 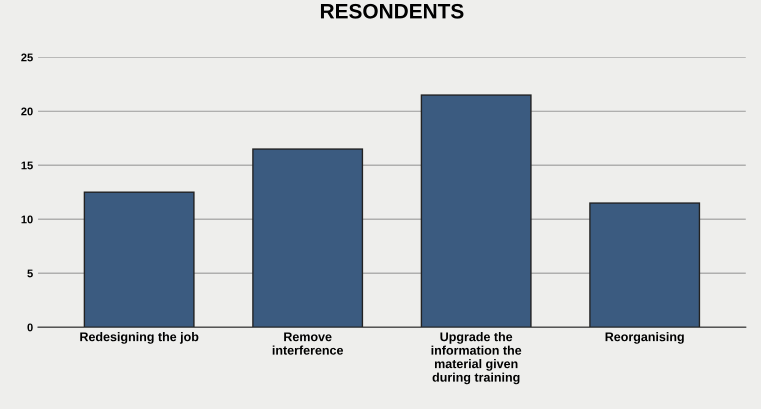 I want to click on x-tick-label: Redesigning the job, so click(x=139, y=338).